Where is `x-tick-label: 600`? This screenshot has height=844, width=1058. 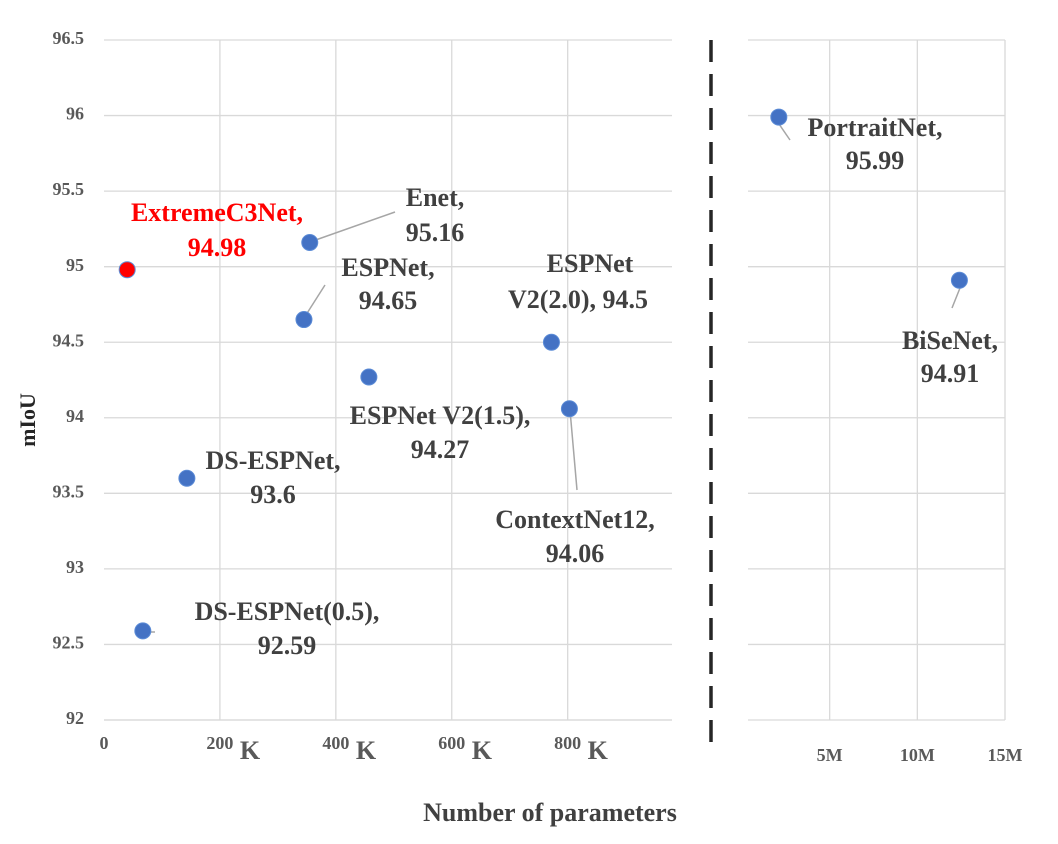 x-tick-label: 600 is located at coordinates (451, 743).